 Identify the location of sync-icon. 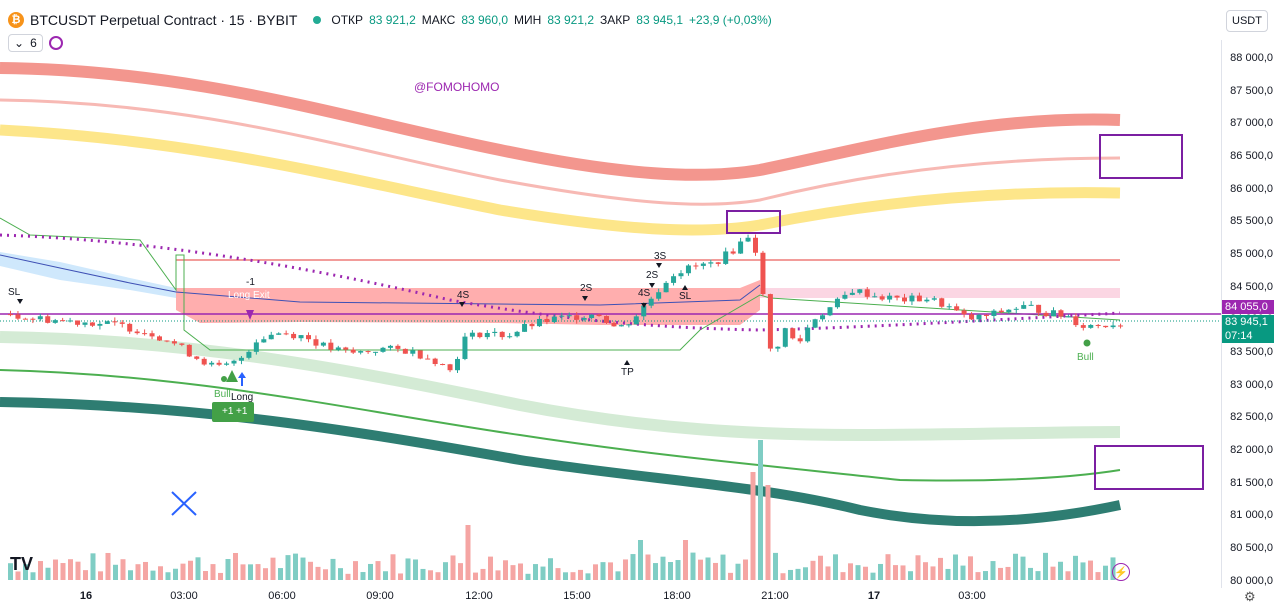
(55, 43).